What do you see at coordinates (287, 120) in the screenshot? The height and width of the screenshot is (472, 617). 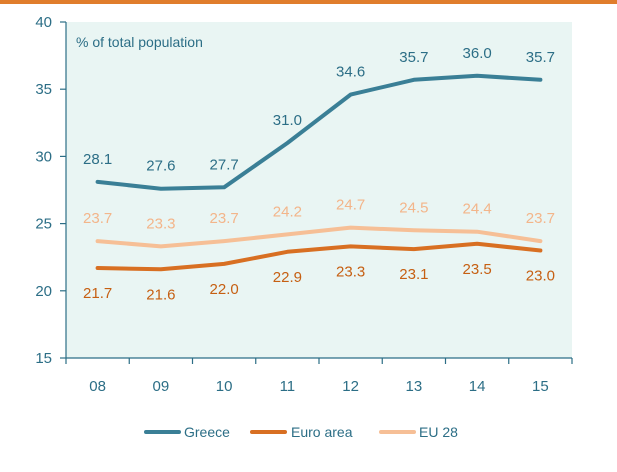 I see `data-label-greece: 31.0` at bounding box center [287, 120].